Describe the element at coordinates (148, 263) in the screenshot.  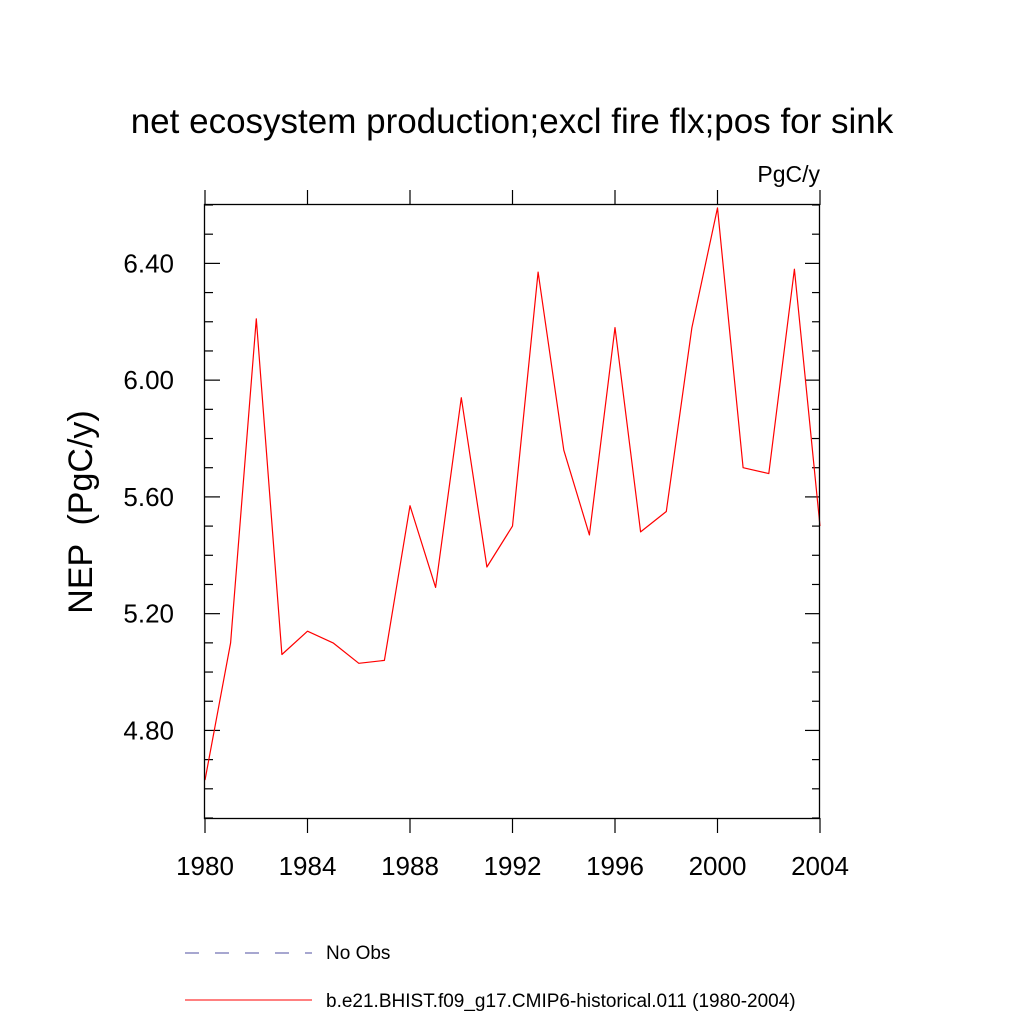
I see `y-tick-label: 6.40` at that location.